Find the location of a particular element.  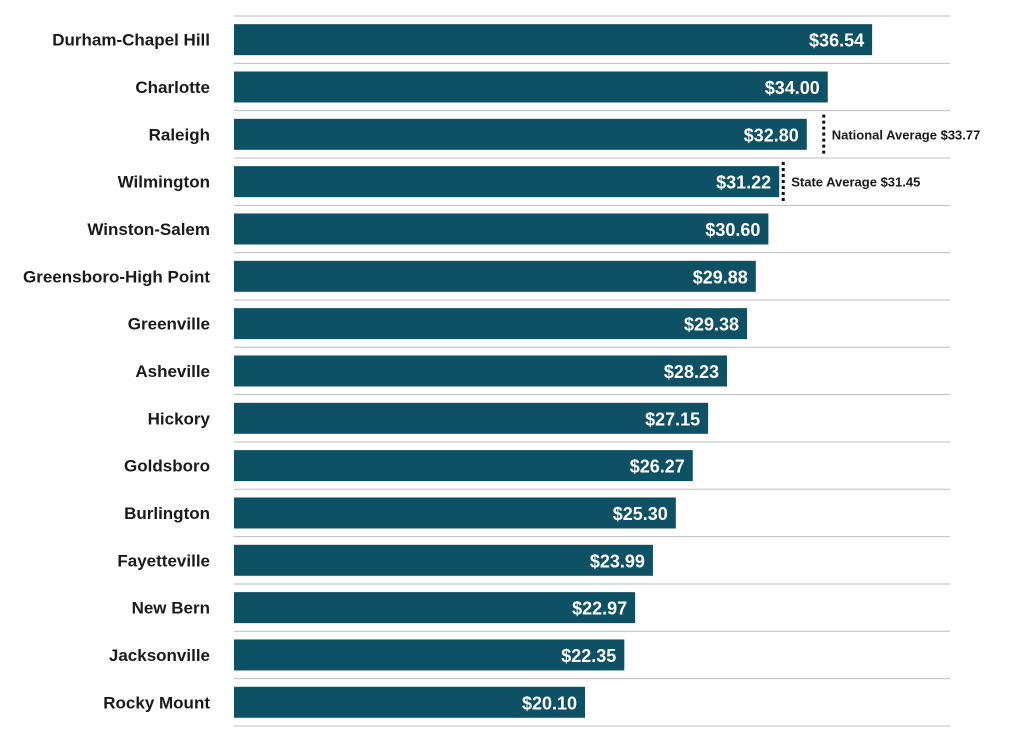

category-label: Asheville is located at coordinates (172, 371).